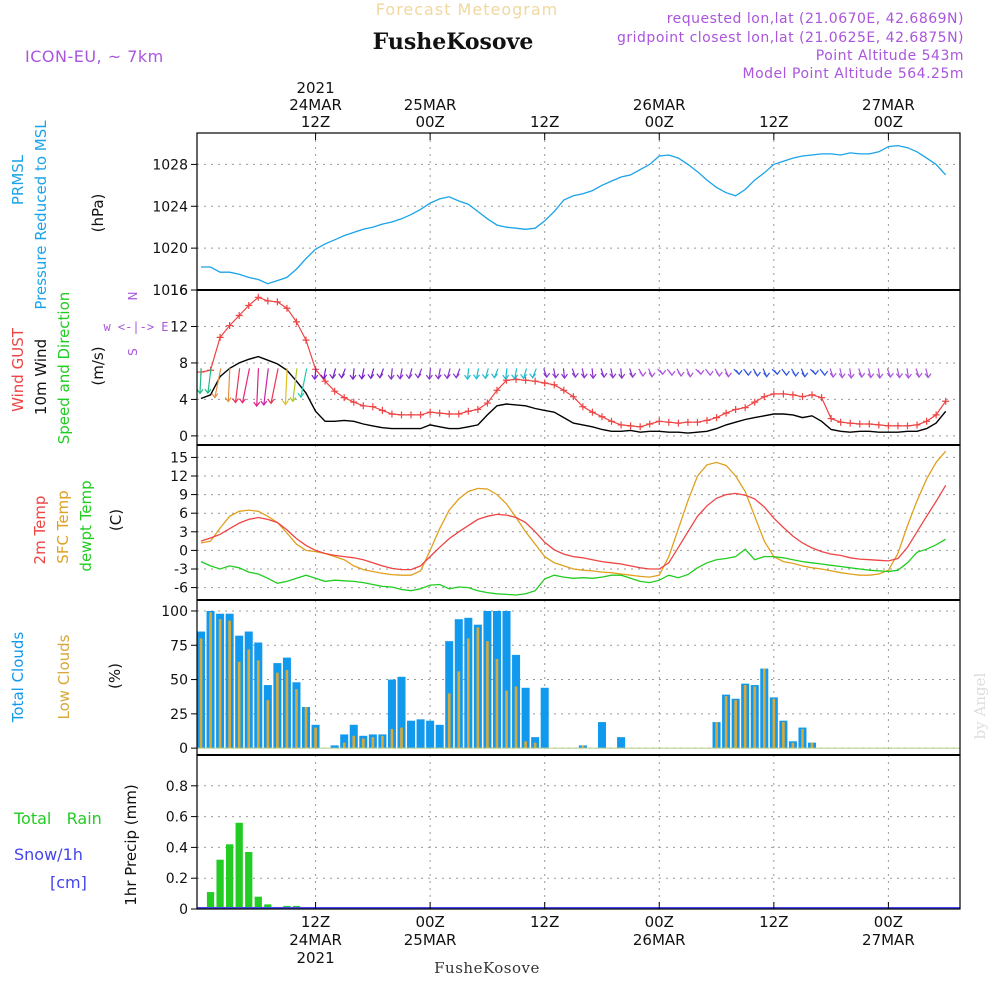 This screenshot has height=1000, width=1000. Describe the element at coordinates (18, 369) in the screenshot. I see `wind-gust-label: Wind GUST` at that location.